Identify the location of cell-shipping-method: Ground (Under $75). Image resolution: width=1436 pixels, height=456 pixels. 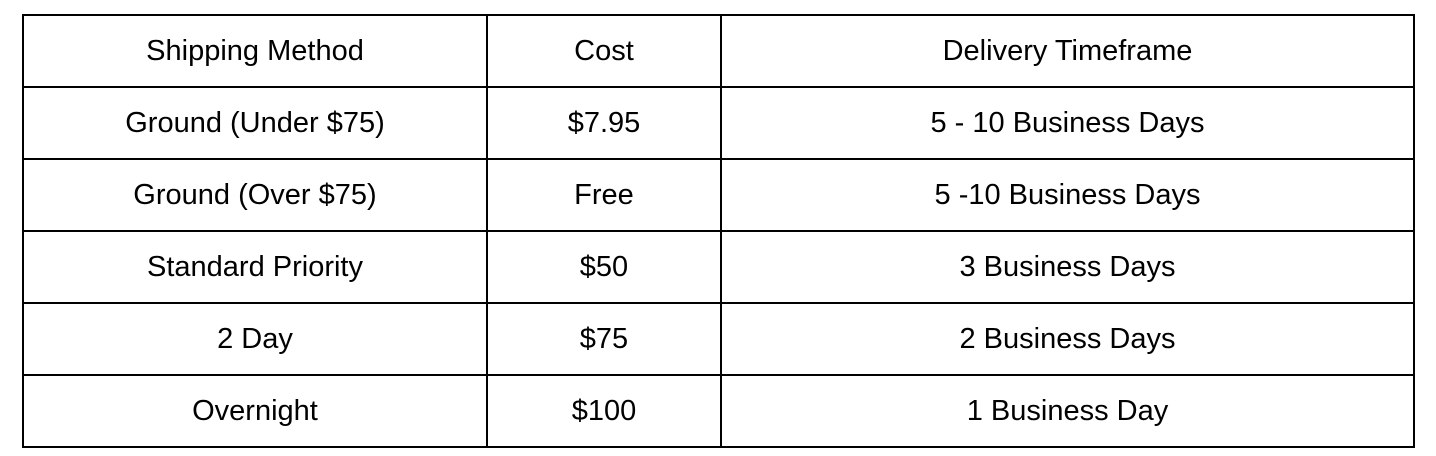
(255, 123).